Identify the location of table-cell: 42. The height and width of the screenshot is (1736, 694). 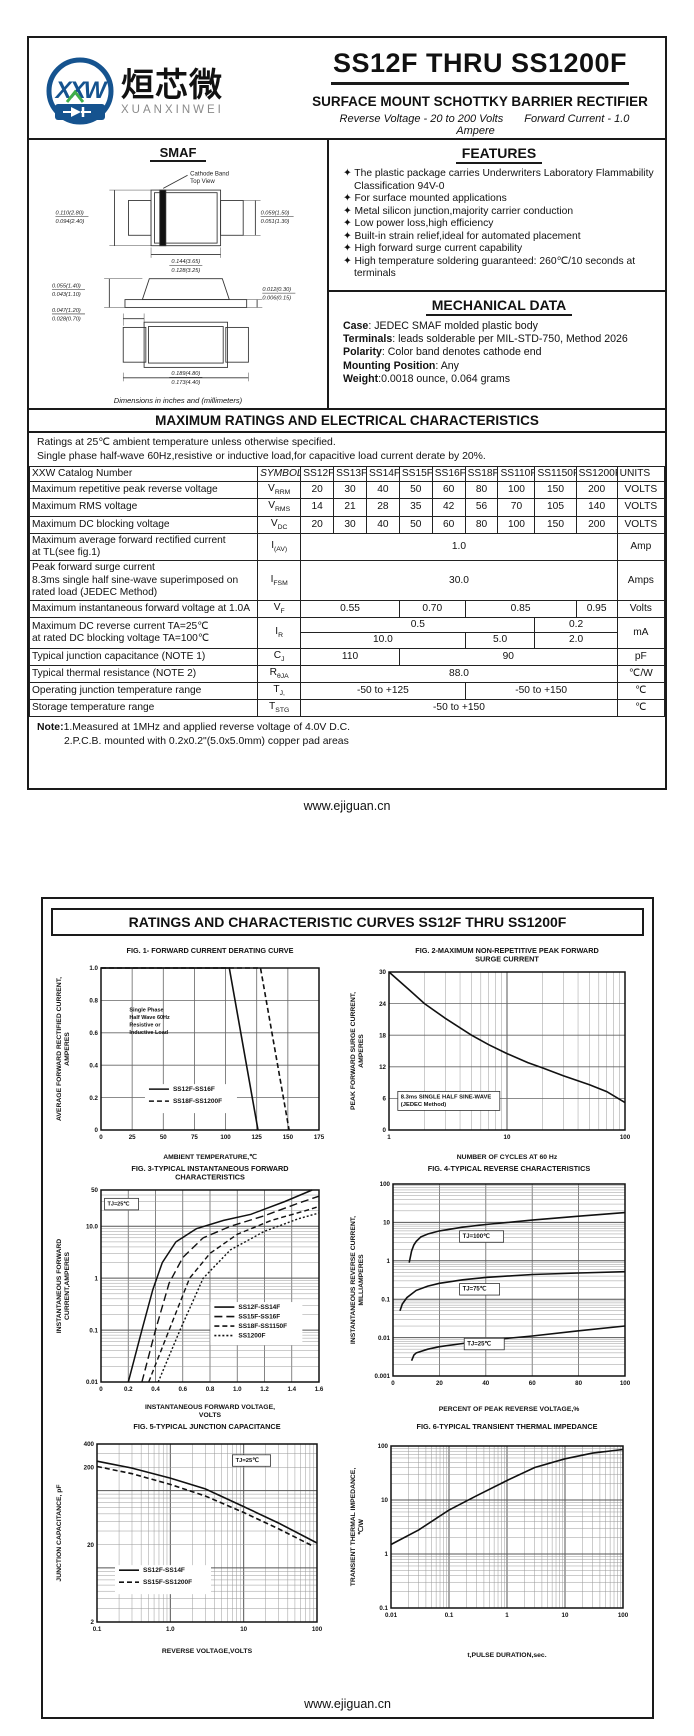
(448, 507).